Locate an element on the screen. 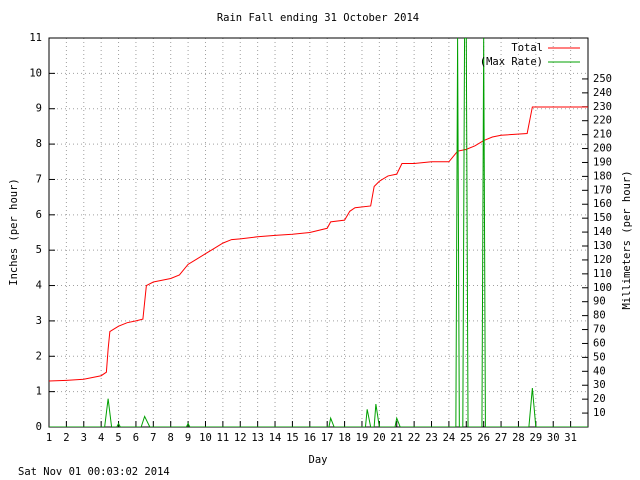  x-tick-label: 30 is located at coordinates (553, 438).